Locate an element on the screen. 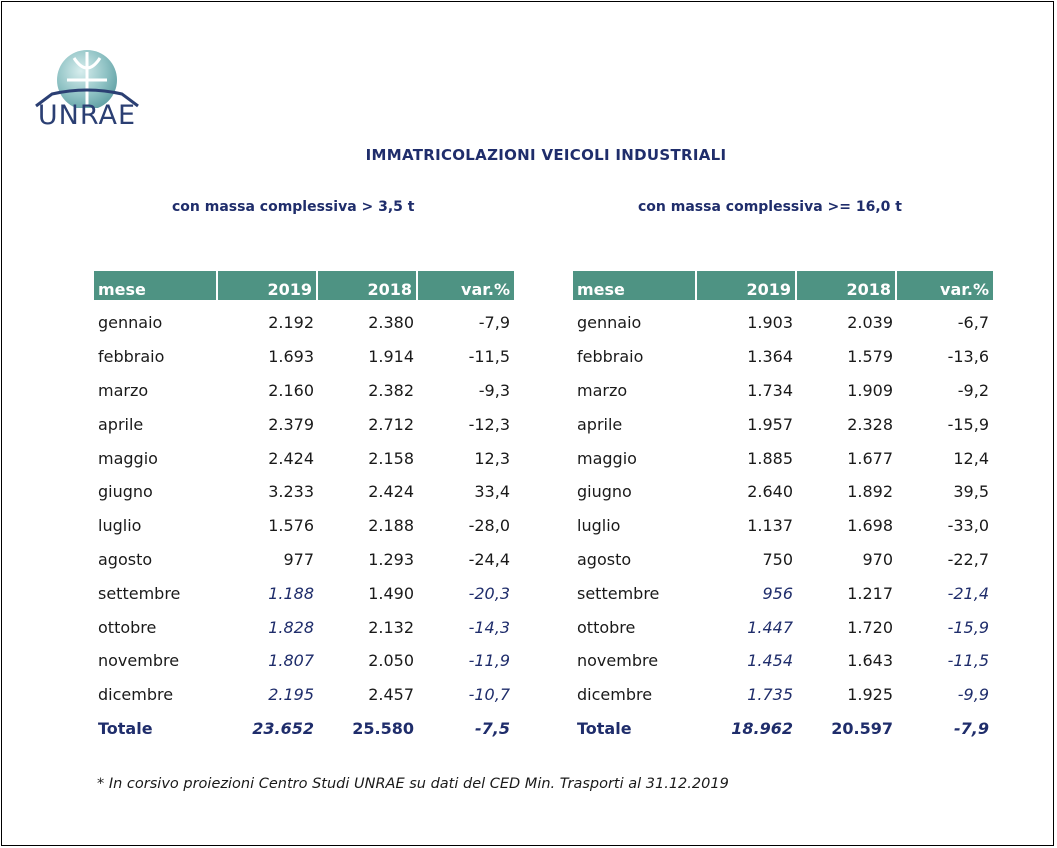  cell-var: -9,9 is located at coordinates (973, 695).